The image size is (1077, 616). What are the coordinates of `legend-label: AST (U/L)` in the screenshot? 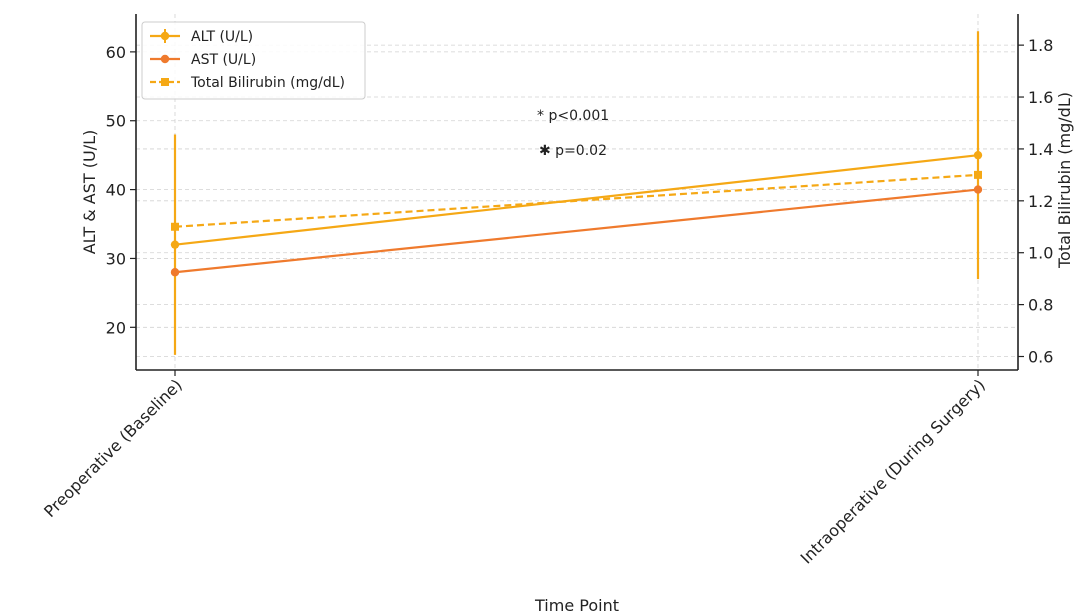 It's located at (223, 60).